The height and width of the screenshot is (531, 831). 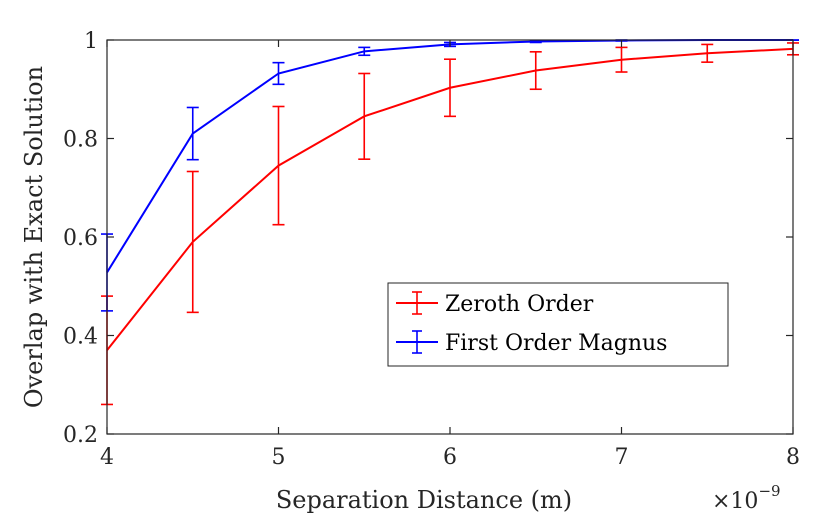 What do you see at coordinates (519, 304) in the screenshot?
I see `legend-label: Zeroth Order` at bounding box center [519, 304].